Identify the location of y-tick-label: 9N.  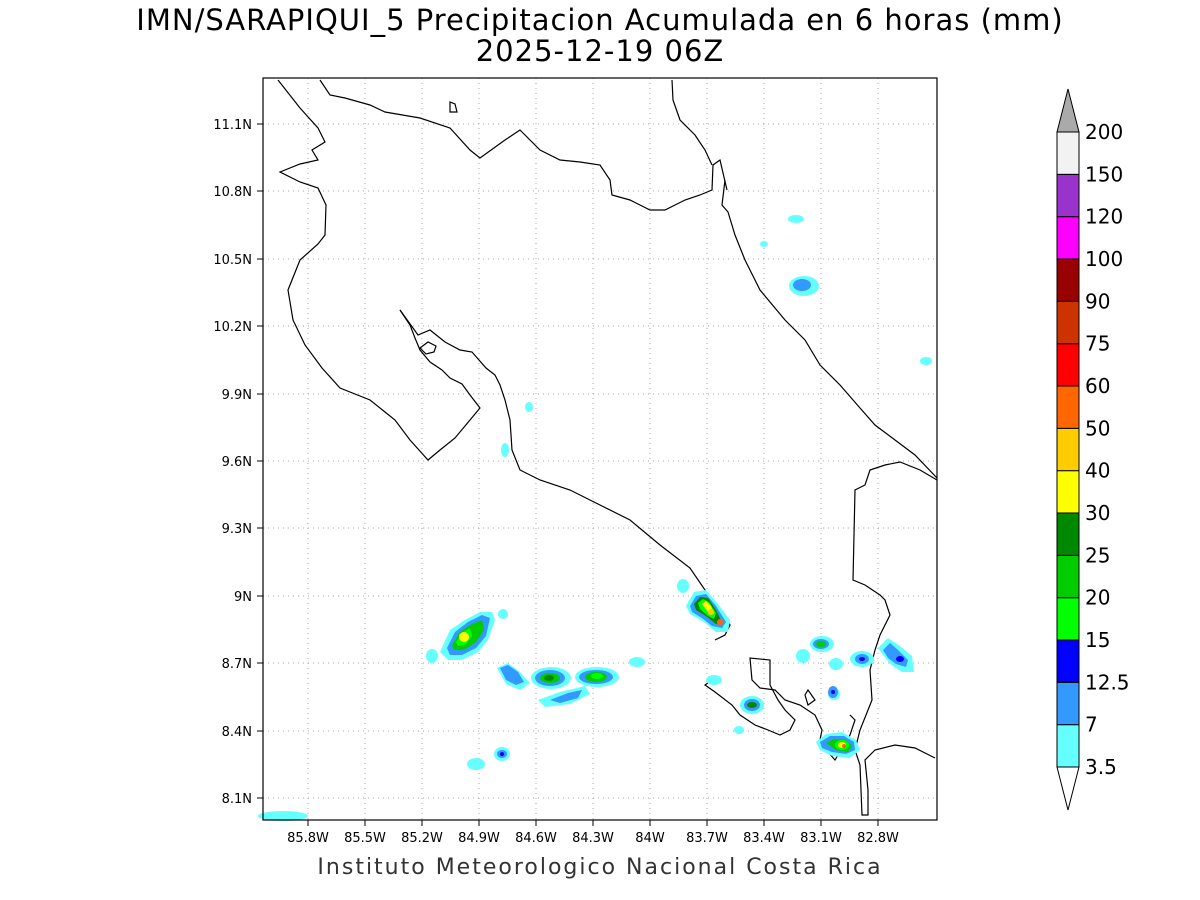
(243, 597).